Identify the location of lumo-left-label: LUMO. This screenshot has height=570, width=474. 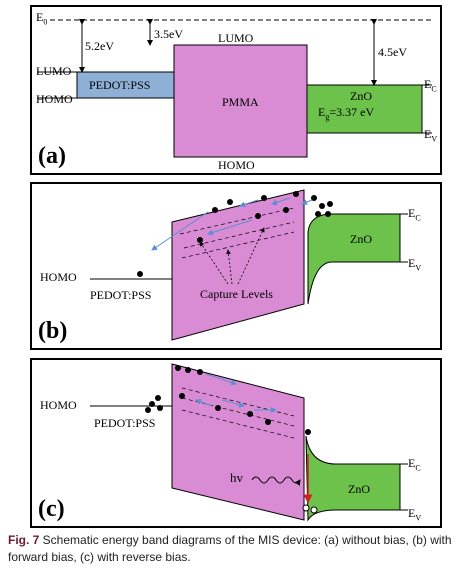
(54, 71).